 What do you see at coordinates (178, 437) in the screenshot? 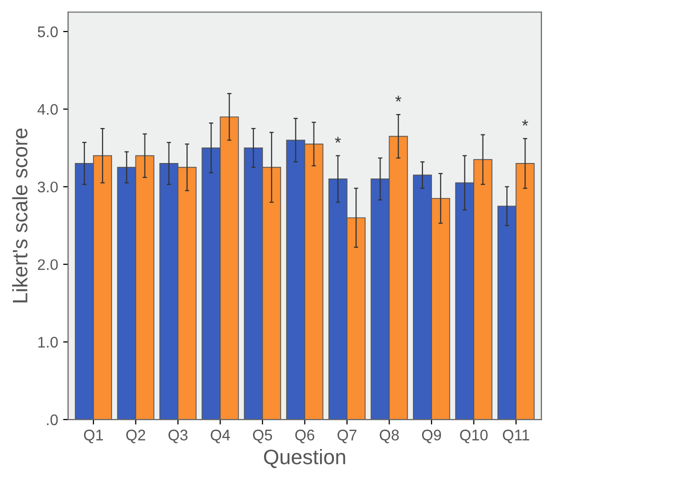
I see `x-tick-label: Q3` at bounding box center [178, 437].